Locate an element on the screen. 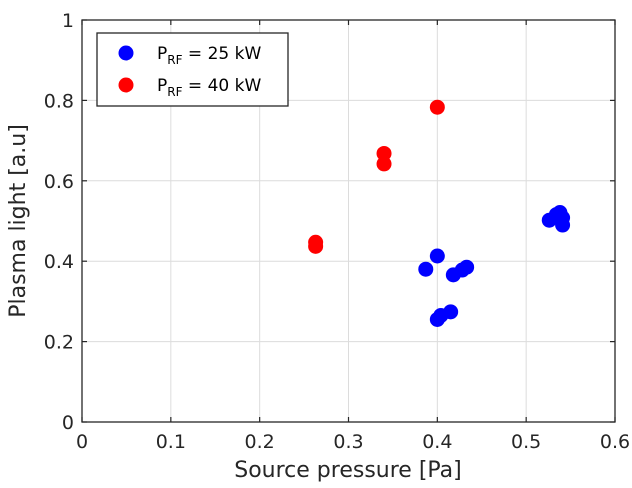 This screenshot has width=632, height=488. y-tick-label: 0 is located at coordinates (68, 423).